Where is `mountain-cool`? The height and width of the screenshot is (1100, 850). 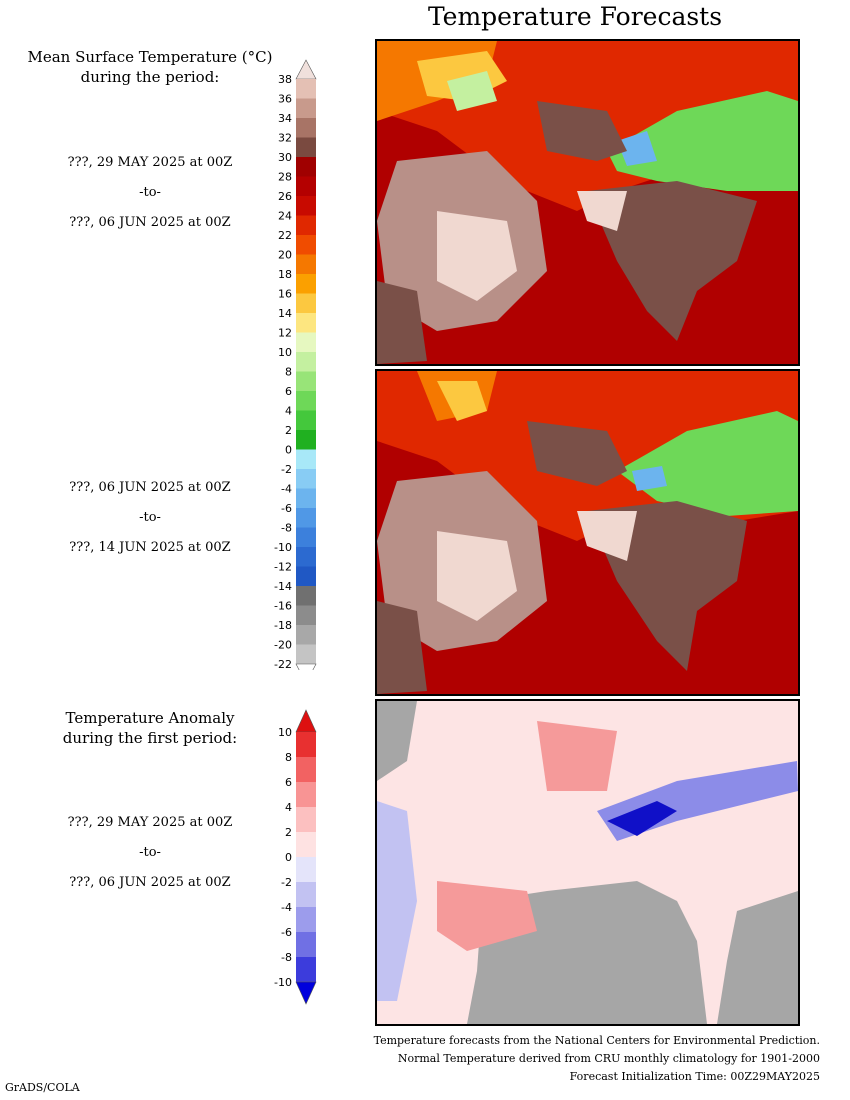
mountain-cool is located at coordinates (472, 91).